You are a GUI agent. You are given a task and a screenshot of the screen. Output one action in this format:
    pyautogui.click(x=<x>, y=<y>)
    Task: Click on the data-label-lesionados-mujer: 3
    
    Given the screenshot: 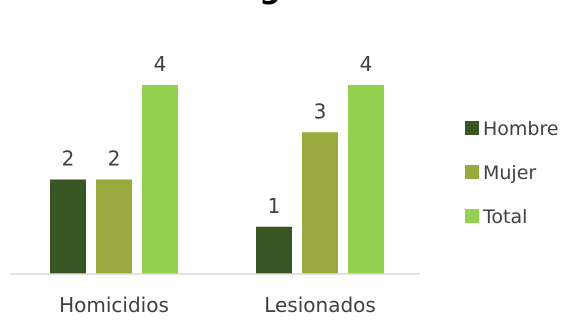 What is the action you would take?
    pyautogui.click(x=320, y=111)
    